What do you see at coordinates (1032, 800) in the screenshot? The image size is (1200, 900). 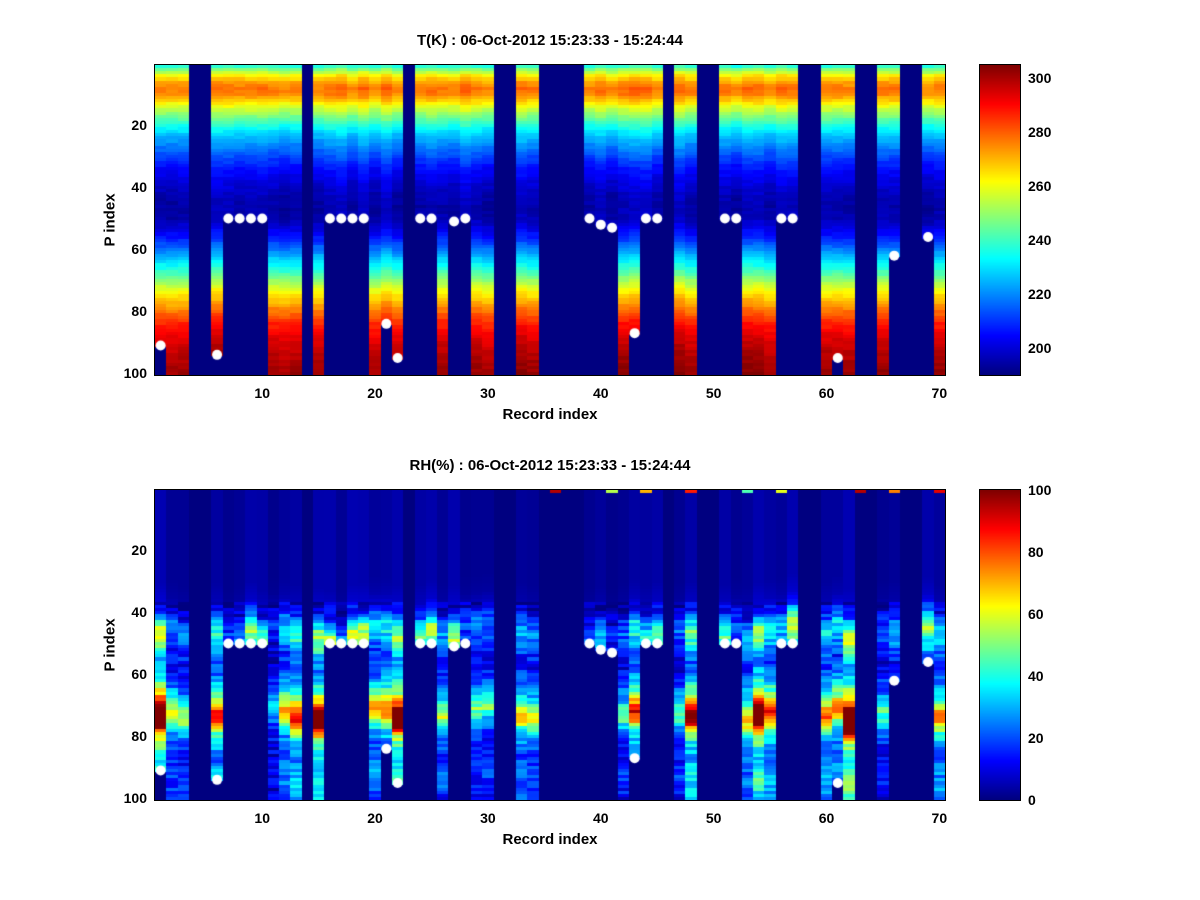 I see `colorbar-tick-label: 0` at bounding box center [1032, 800].